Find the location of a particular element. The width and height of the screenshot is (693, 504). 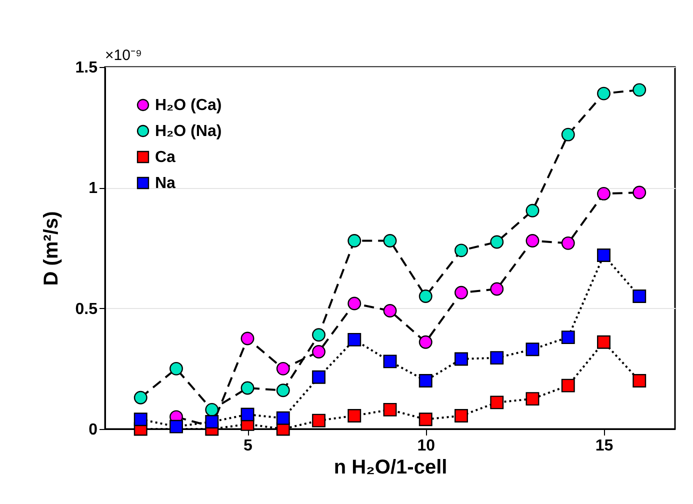

legend-label: H₂O (Na) is located at coordinates (188, 131).